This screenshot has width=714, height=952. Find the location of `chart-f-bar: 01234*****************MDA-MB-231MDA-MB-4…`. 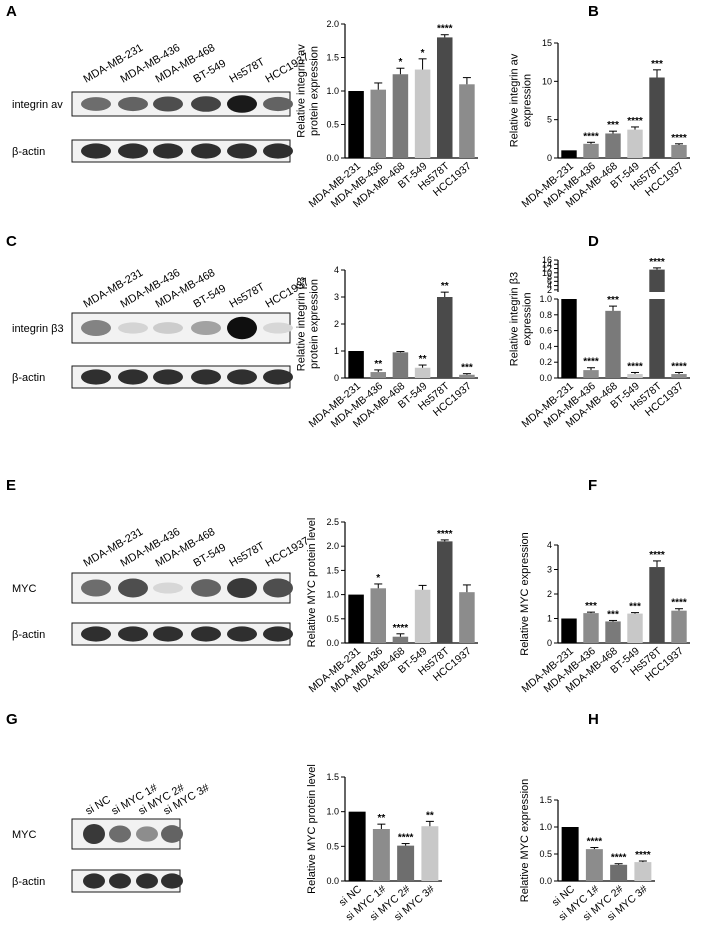

chart-f-bar: 01234*****************MDA-MB-231MDA-MB-4… is located at coordinates (604, 613).